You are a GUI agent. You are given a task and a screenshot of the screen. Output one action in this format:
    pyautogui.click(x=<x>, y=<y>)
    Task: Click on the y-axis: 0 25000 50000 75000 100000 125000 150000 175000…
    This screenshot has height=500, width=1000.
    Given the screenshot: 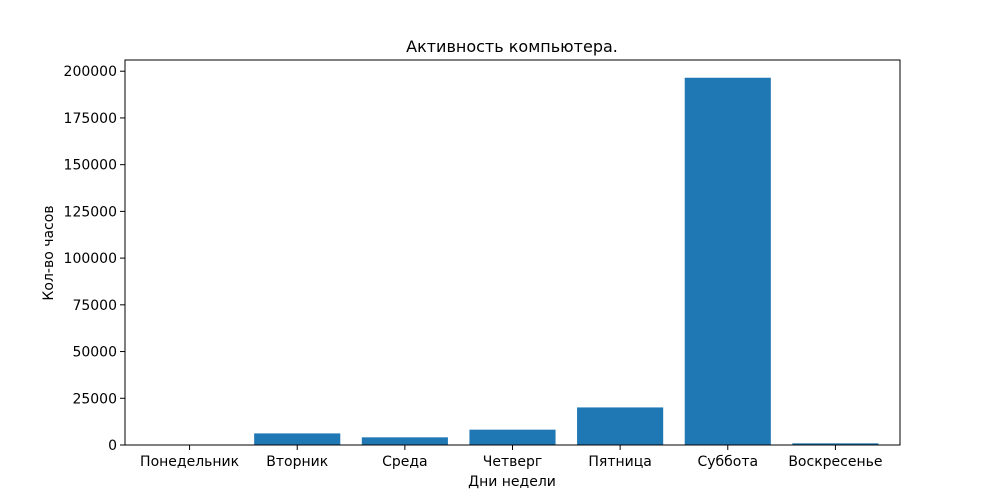 What is the action you would take?
    pyautogui.click(x=94, y=259)
    